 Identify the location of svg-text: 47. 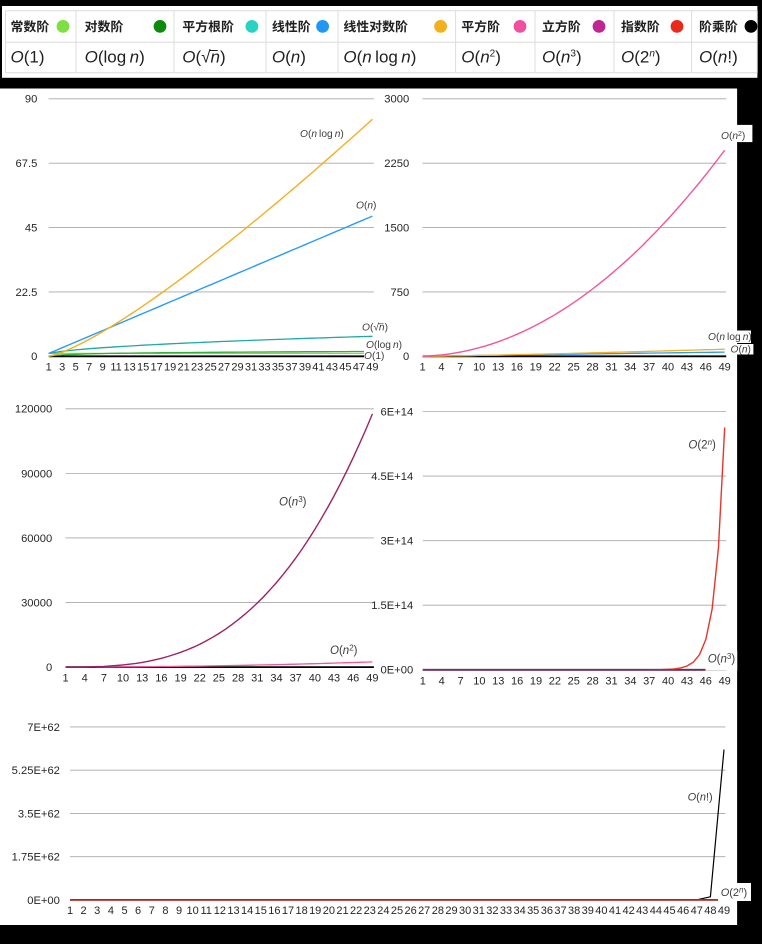
(359, 367).